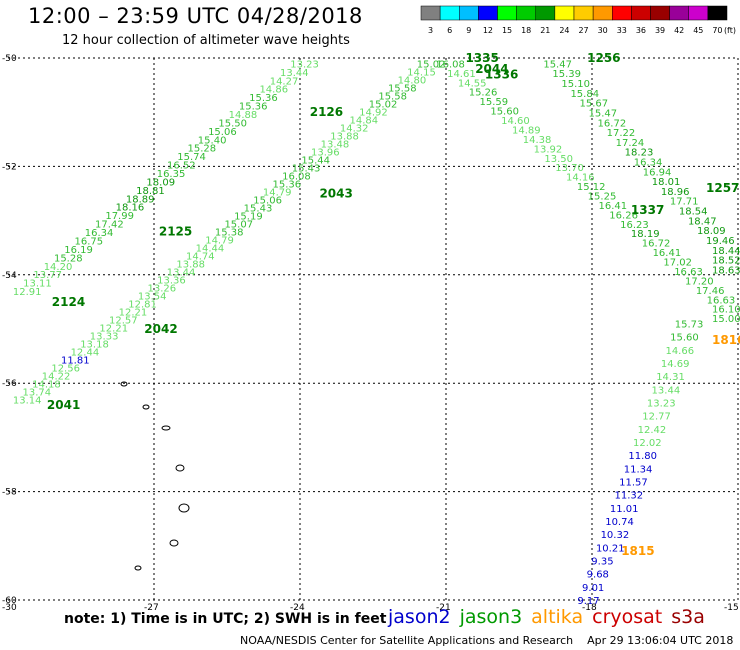 This screenshot has width=740, height=650. I want to click on swh-value: 12.21, so click(113, 328).